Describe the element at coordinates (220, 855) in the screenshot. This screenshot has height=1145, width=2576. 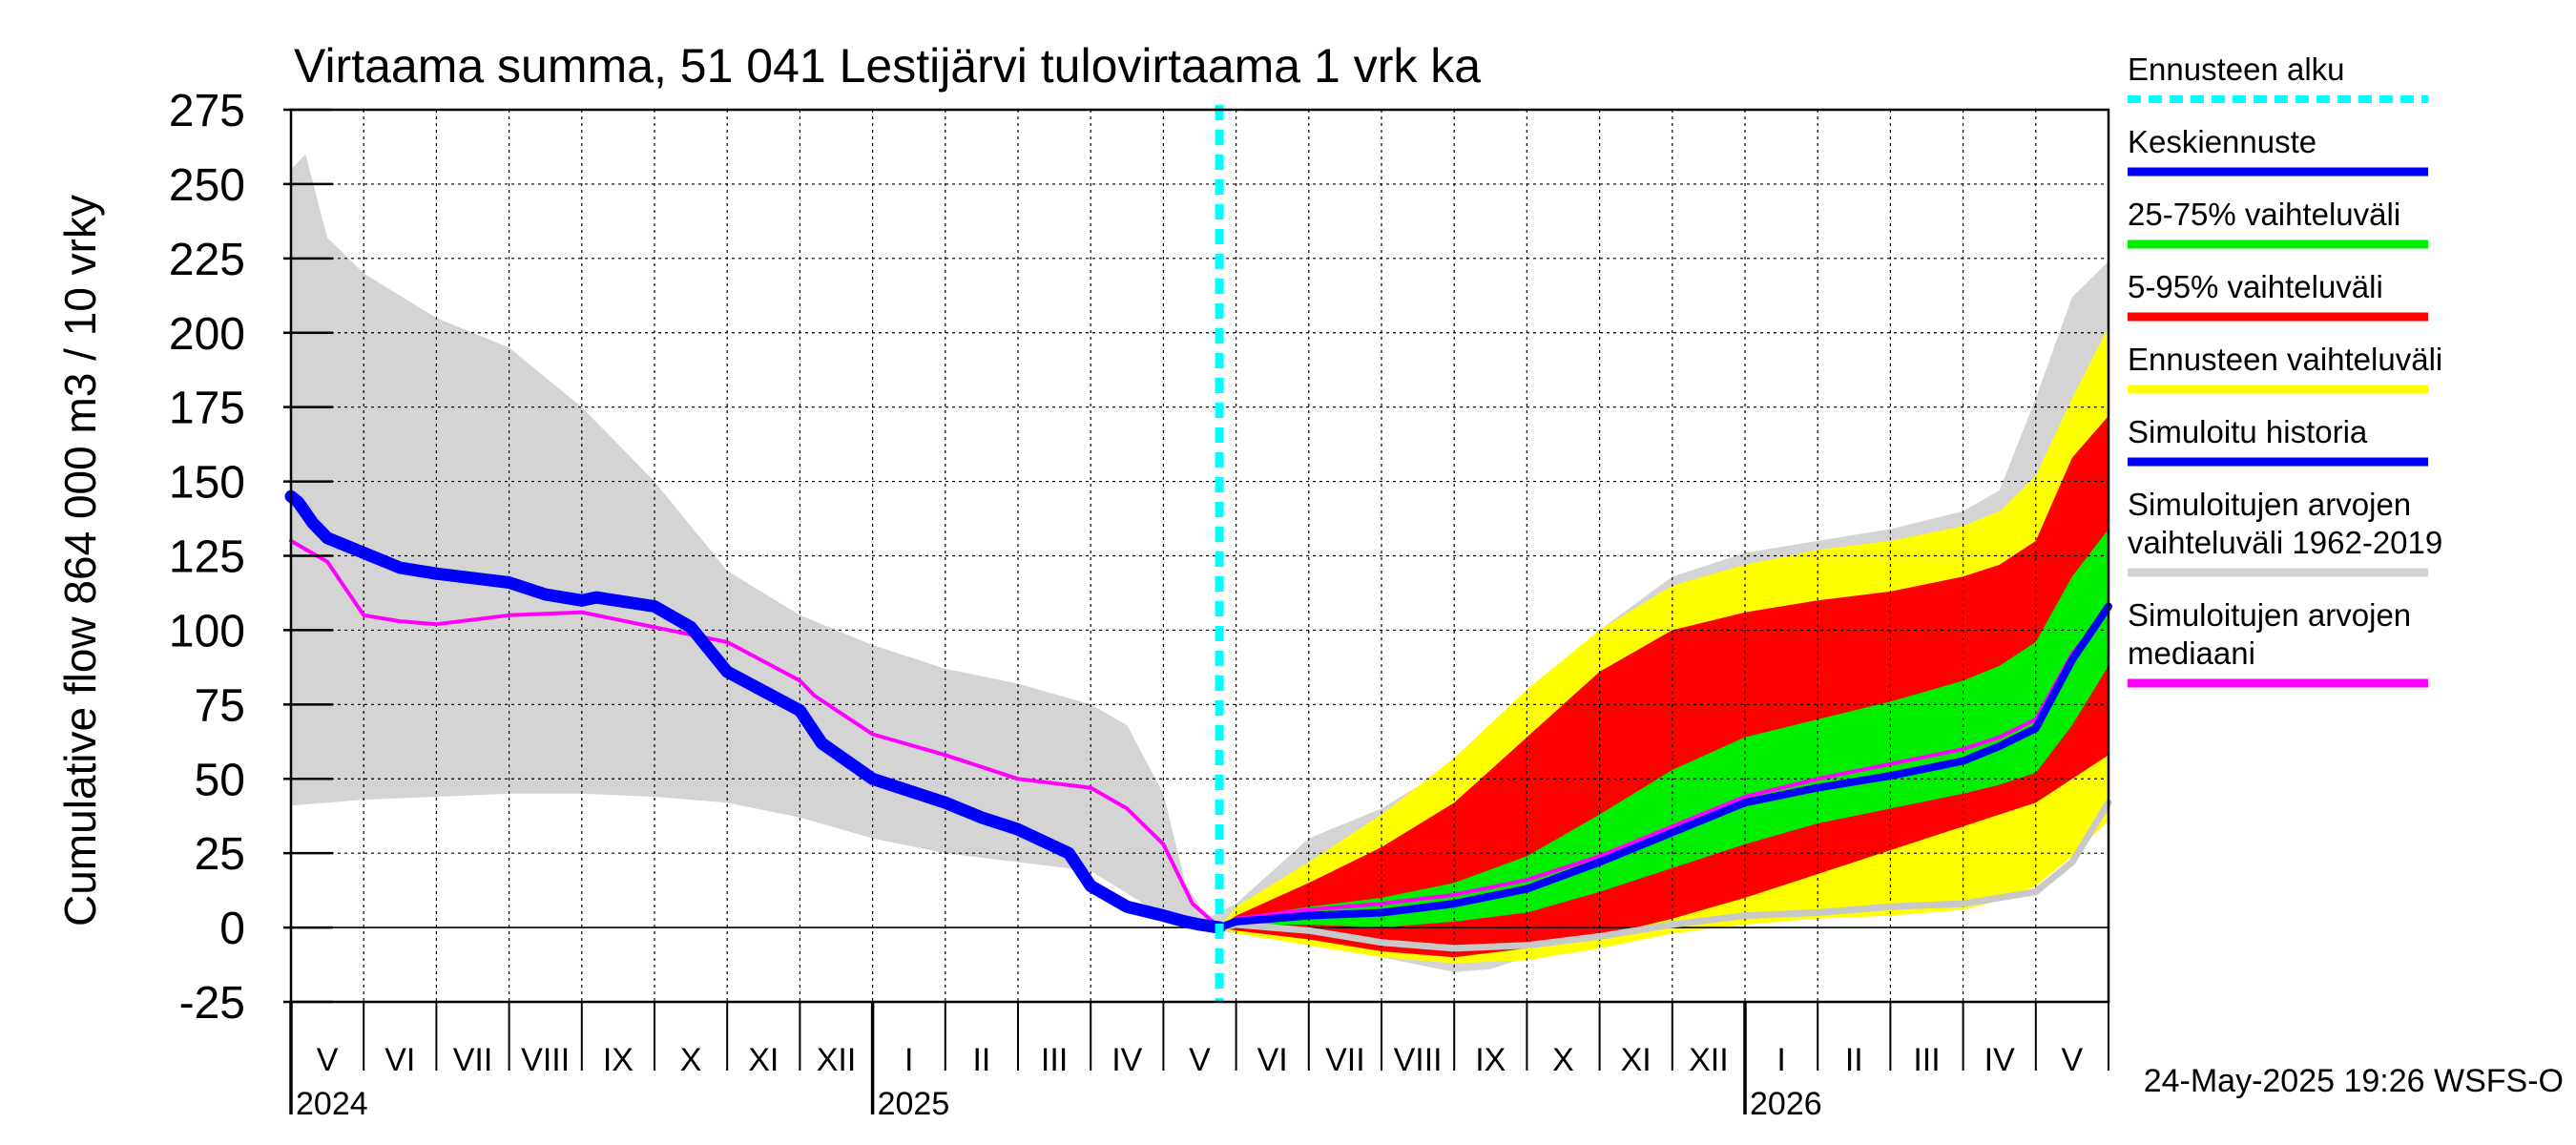
I see `y-tick-label: 25` at that location.